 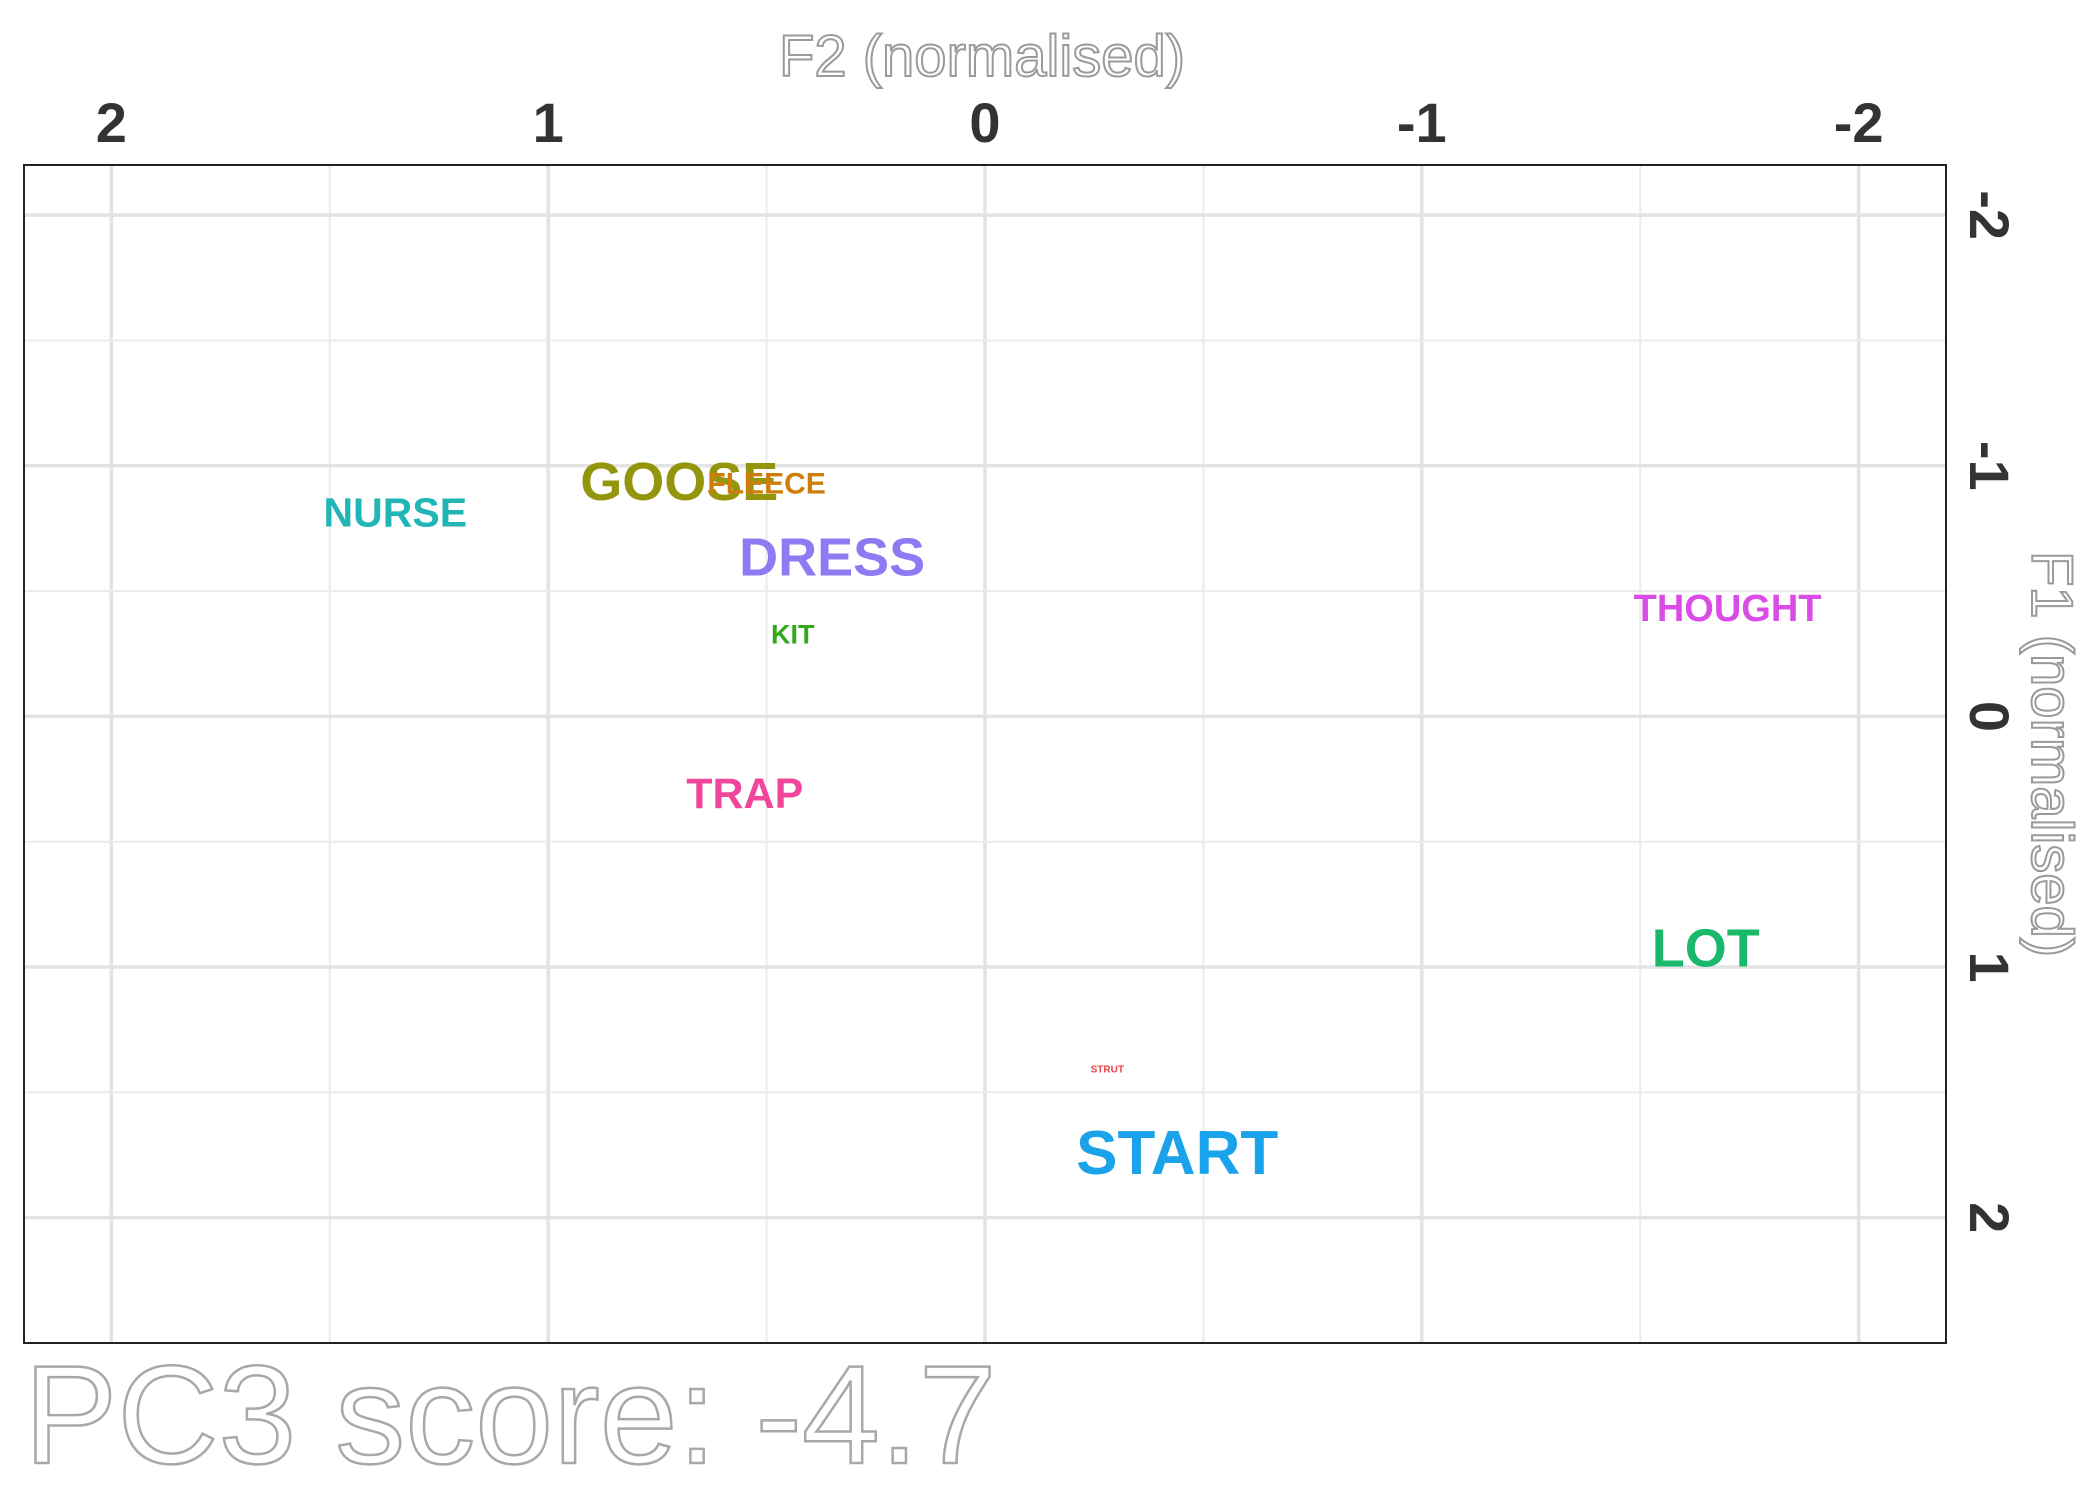 What do you see at coordinates (1177, 1153) in the screenshot?
I see `vowel-label-start: START` at bounding box center [1177, 1153].